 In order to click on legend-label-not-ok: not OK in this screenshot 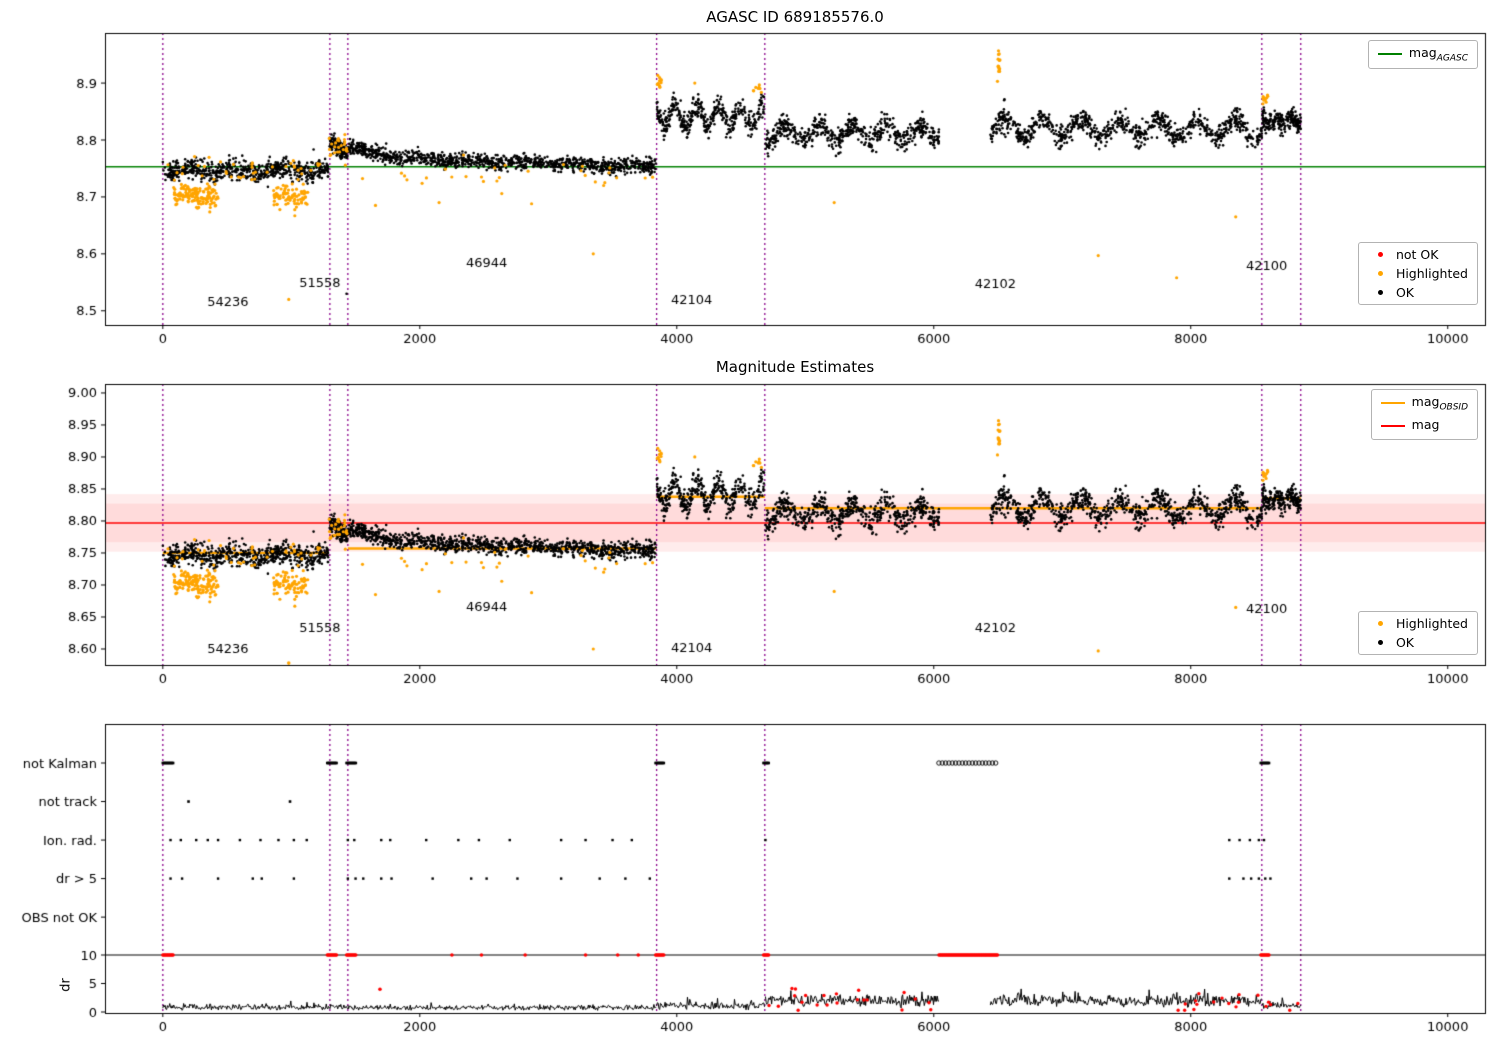, I will do `click(1417, 254)`.